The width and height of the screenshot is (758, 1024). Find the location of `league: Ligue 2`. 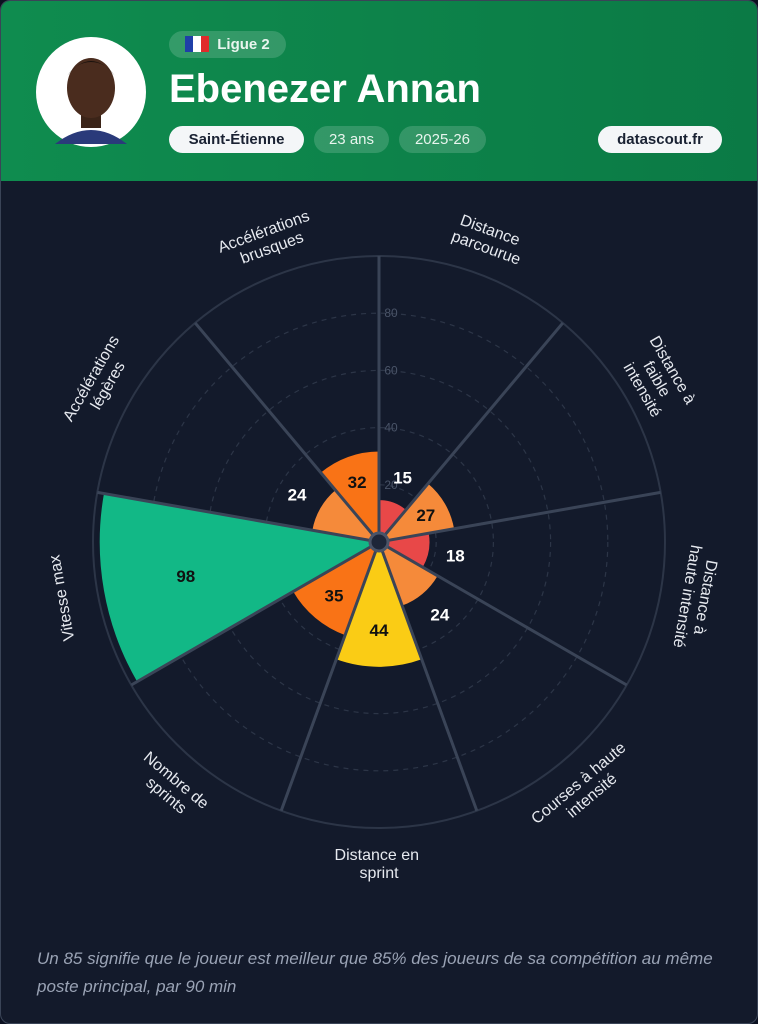

league: Ligue 2 is located at coordinates (243, 44).